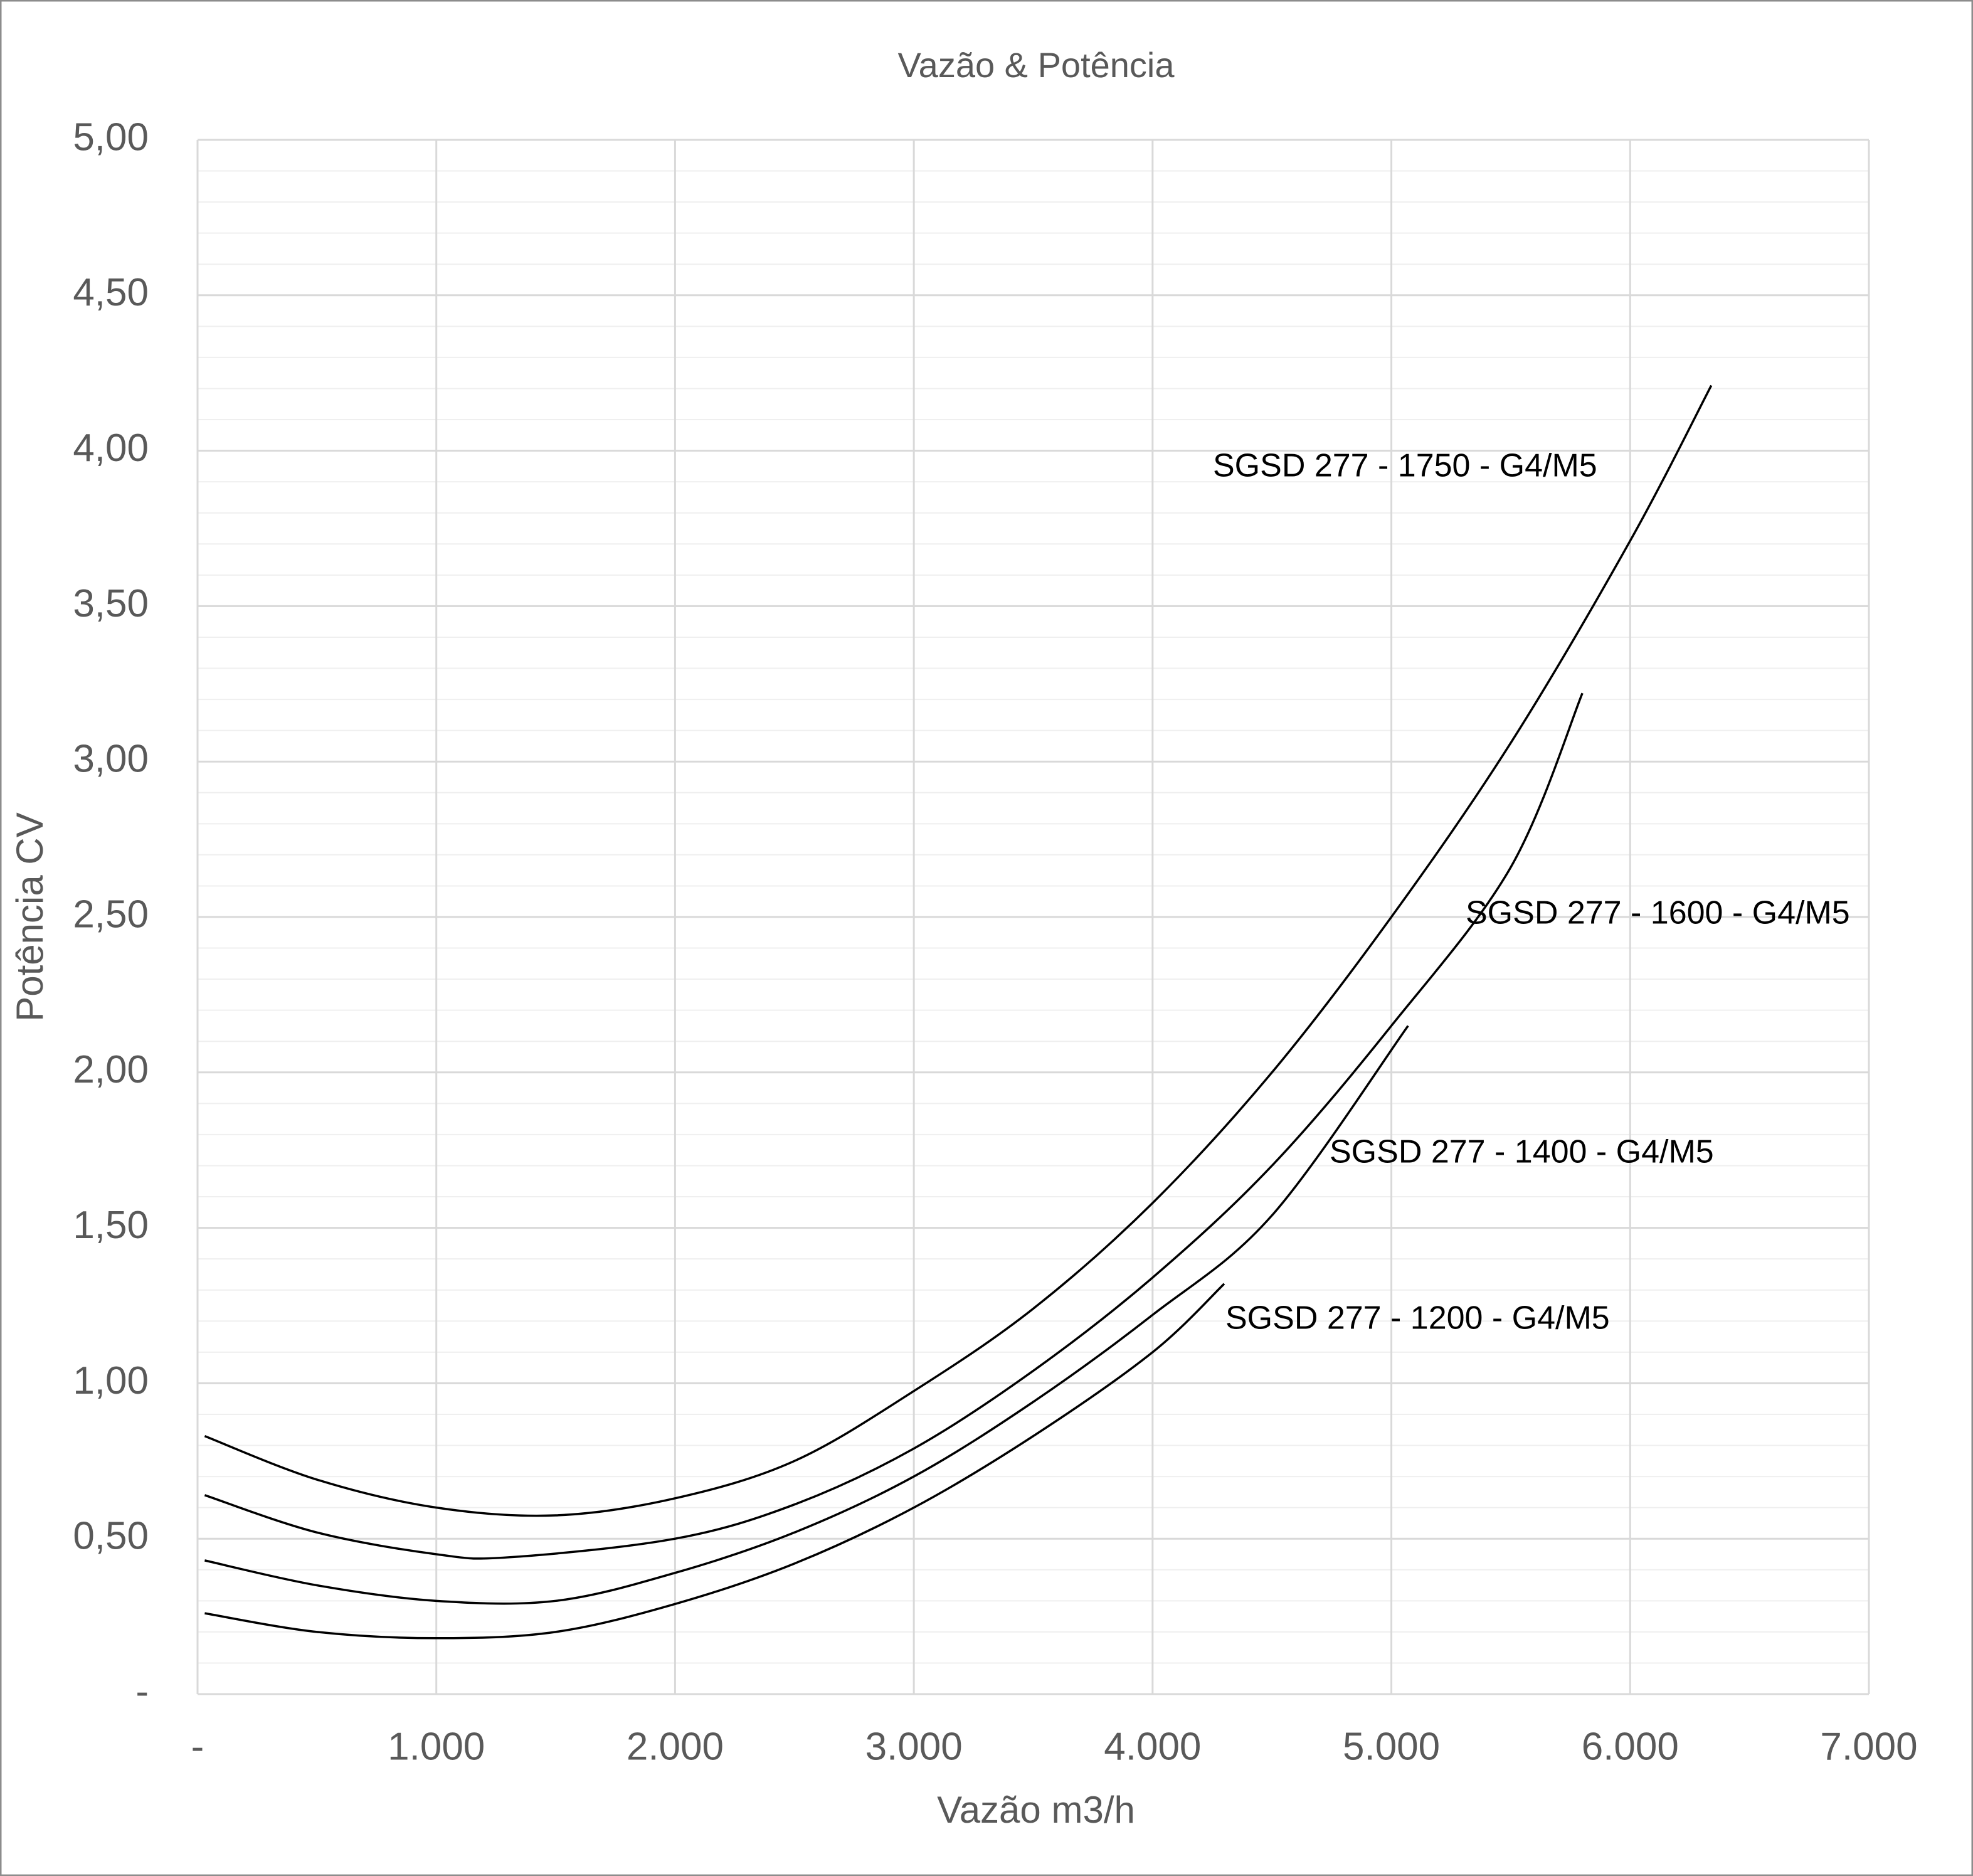 The width and height of the screenshot is (1973, 1876). I want to click on y-tick-label: 4,00, so click(111, 448).